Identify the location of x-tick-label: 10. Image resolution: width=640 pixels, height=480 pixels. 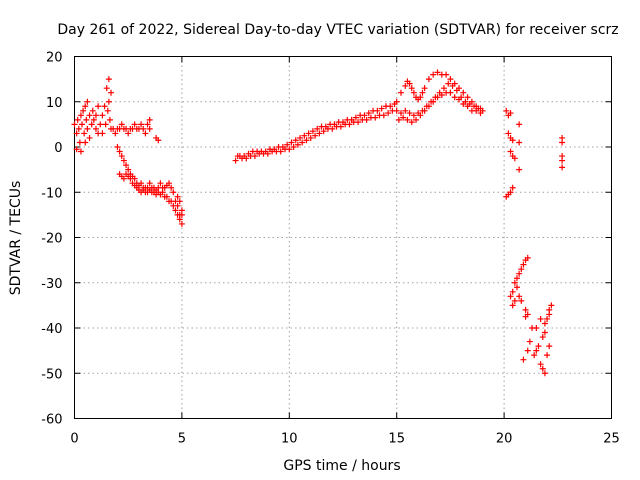
(289, 439).